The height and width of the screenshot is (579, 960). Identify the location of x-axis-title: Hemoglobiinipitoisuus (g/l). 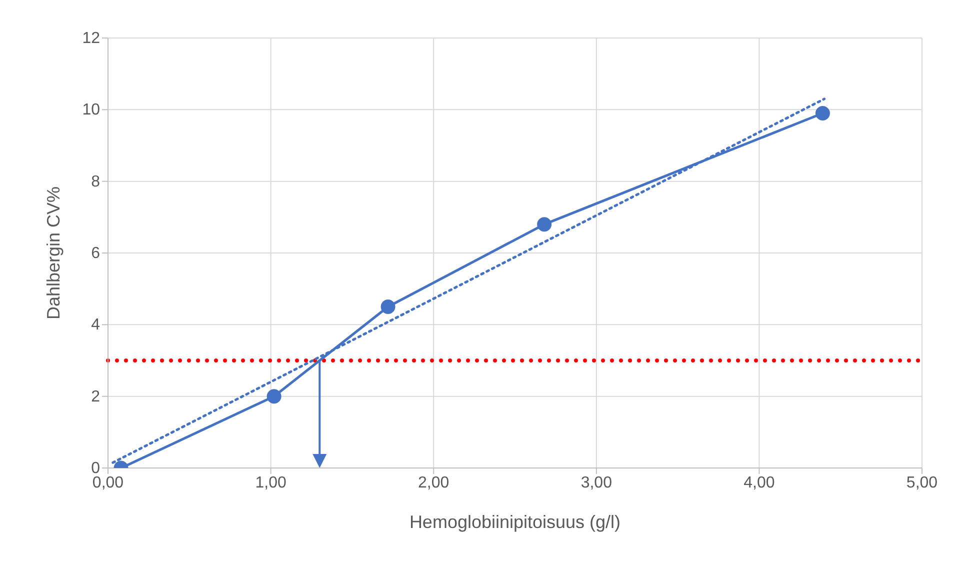
(515, 522).